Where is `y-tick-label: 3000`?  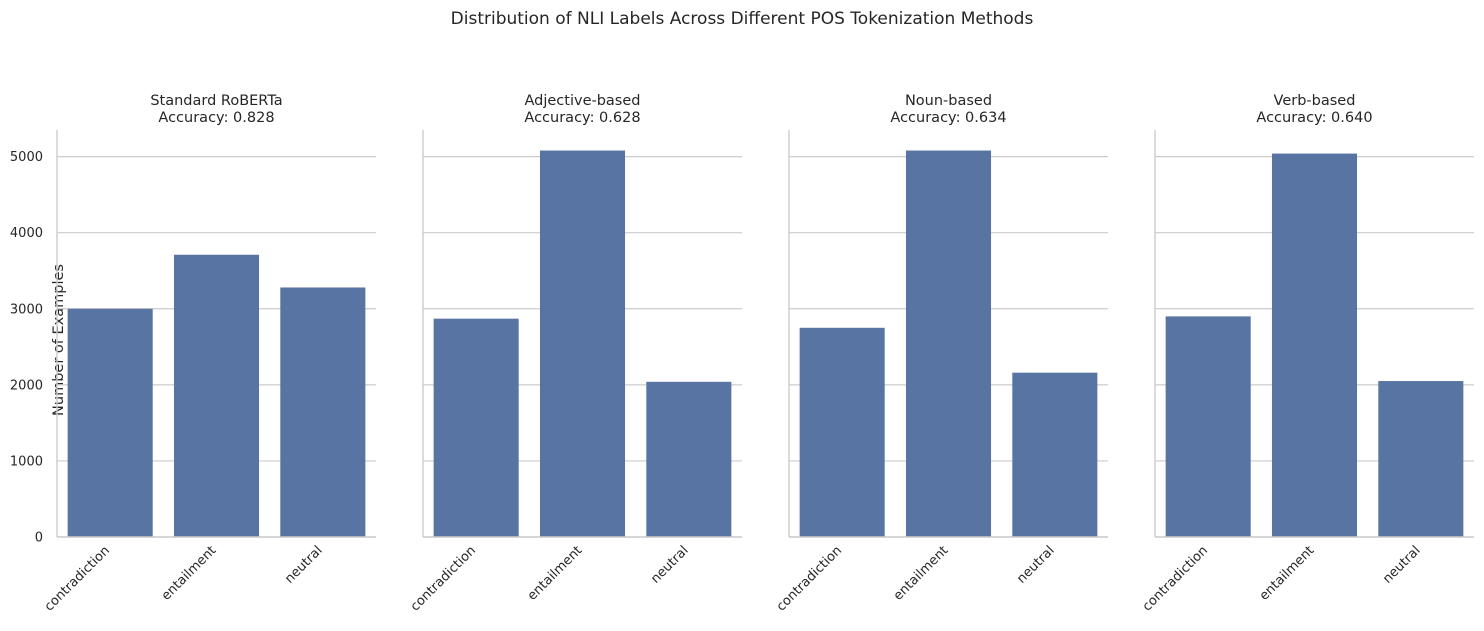
y-tick-label: 3000 is located at coordinates (26, 309).